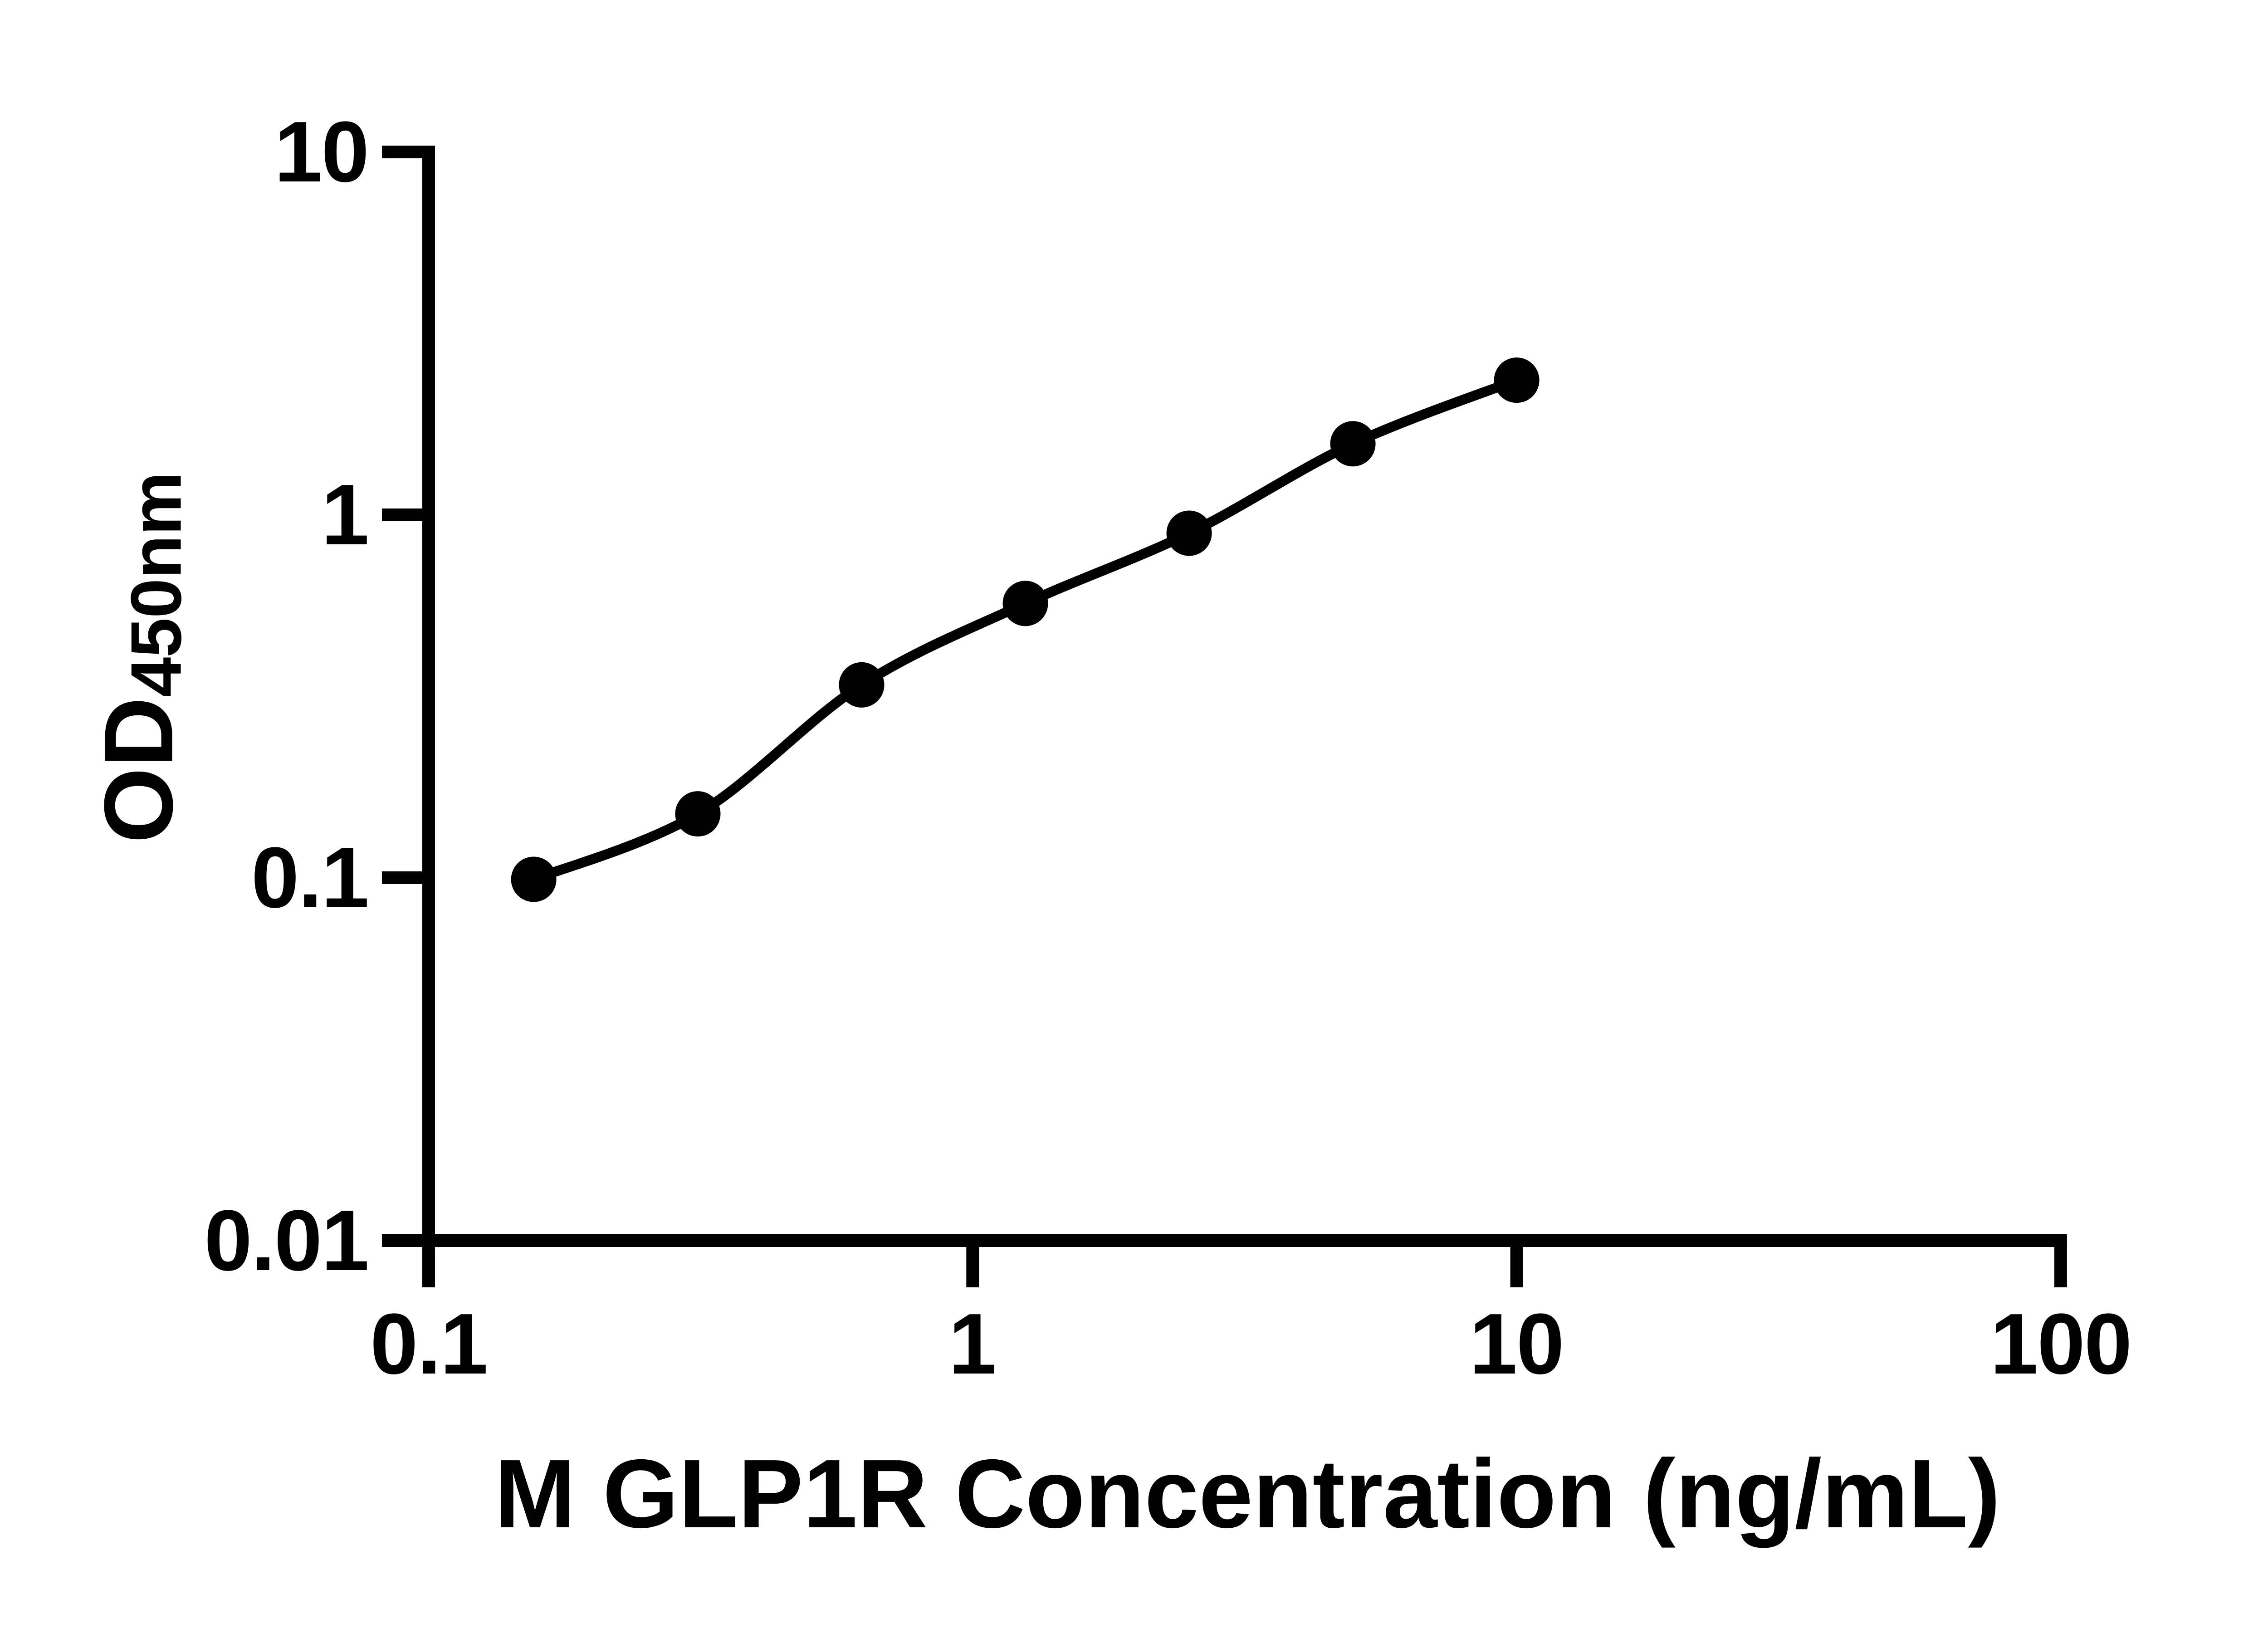  I want to click on y-tick-label: 0.01, so click(286, 1241).